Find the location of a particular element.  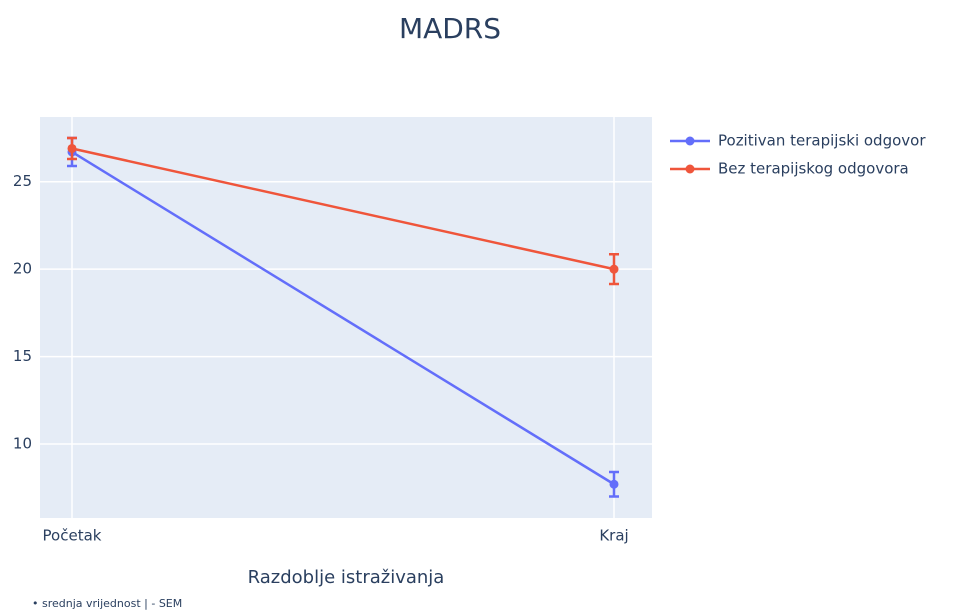

x-tick-label: Početak is located at coordinates (72, 536).